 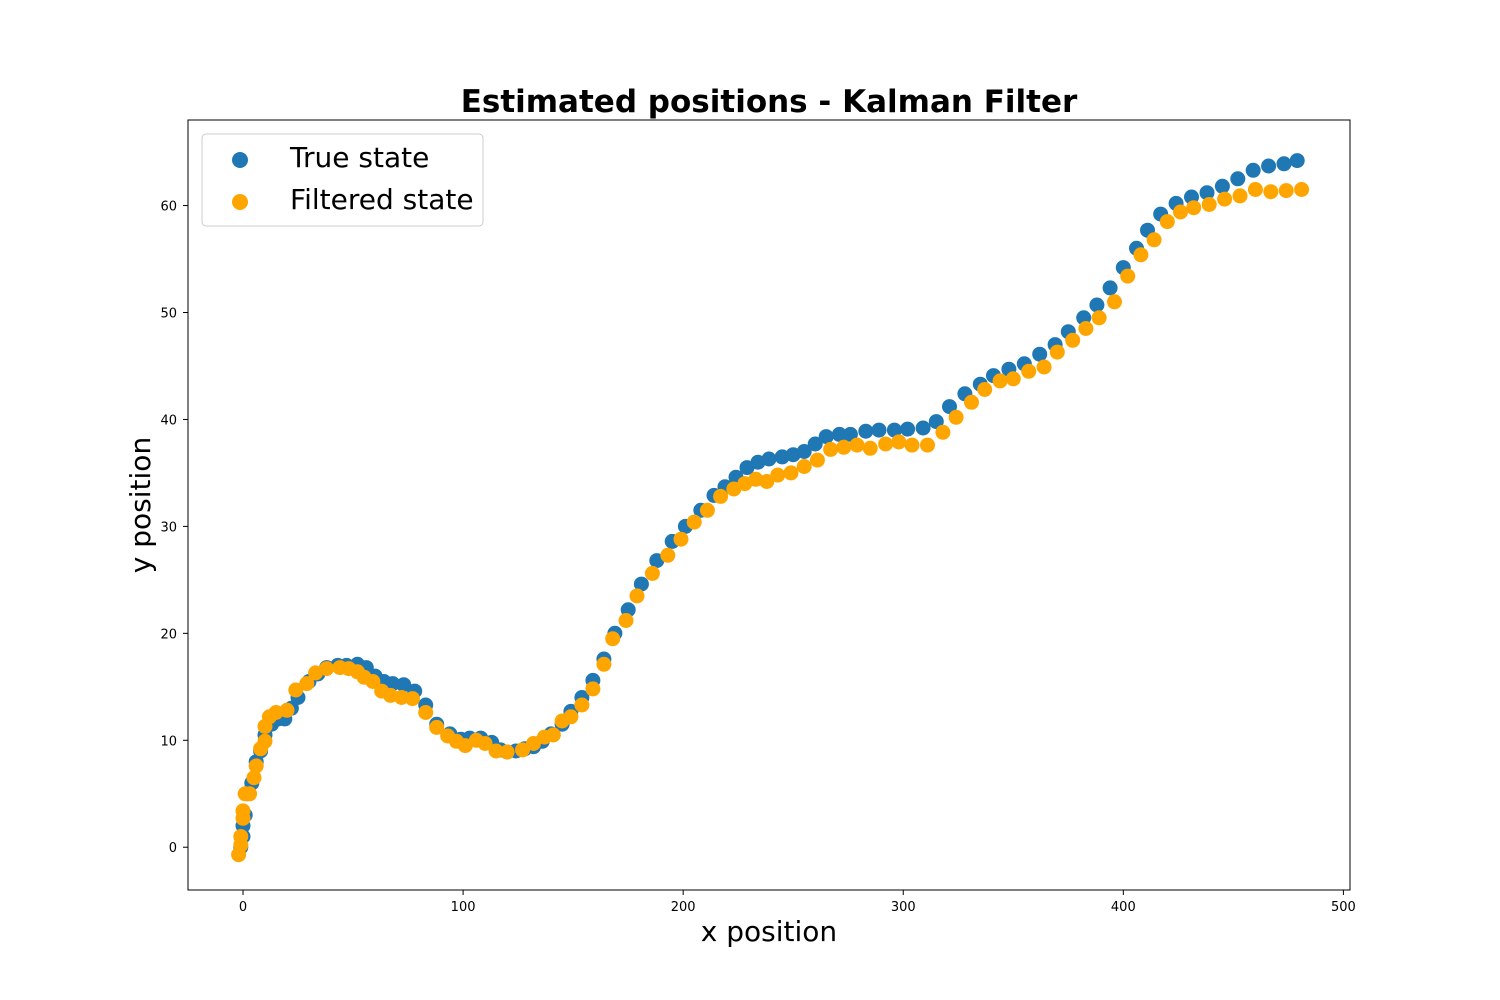 What do you see at coordinates (797, 902) in the screenshot?
I see `x-axis: 0 100 200 300 400 500` at bounding box center [797, 902].